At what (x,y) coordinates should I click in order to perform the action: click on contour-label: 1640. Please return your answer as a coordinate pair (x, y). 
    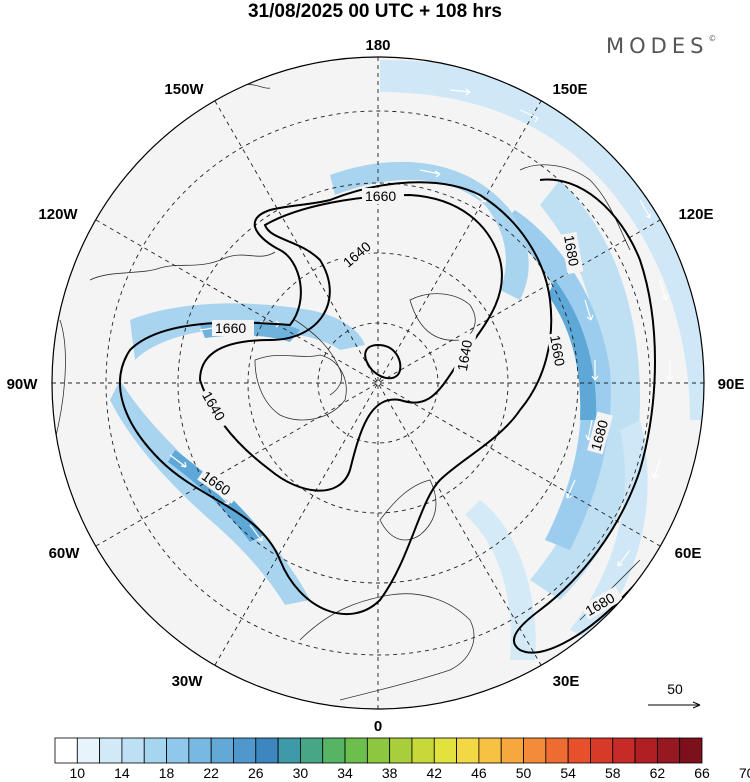
    Looking at the image, I should click on (464, 355).